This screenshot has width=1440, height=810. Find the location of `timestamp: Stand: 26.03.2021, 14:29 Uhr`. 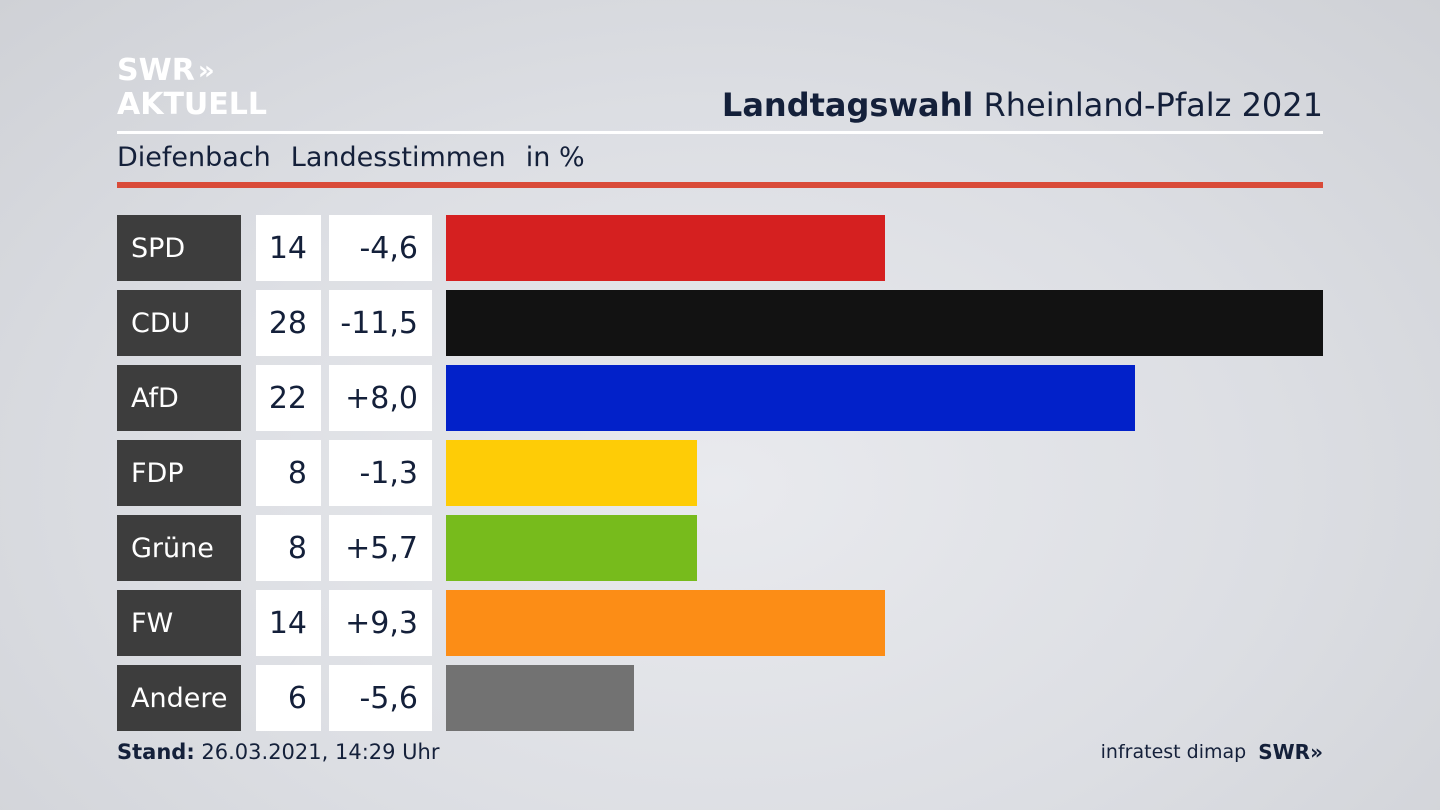

timestamp: Stand: 26.03.2021, 14:29 Uhr is located at coordinates (278, 752).